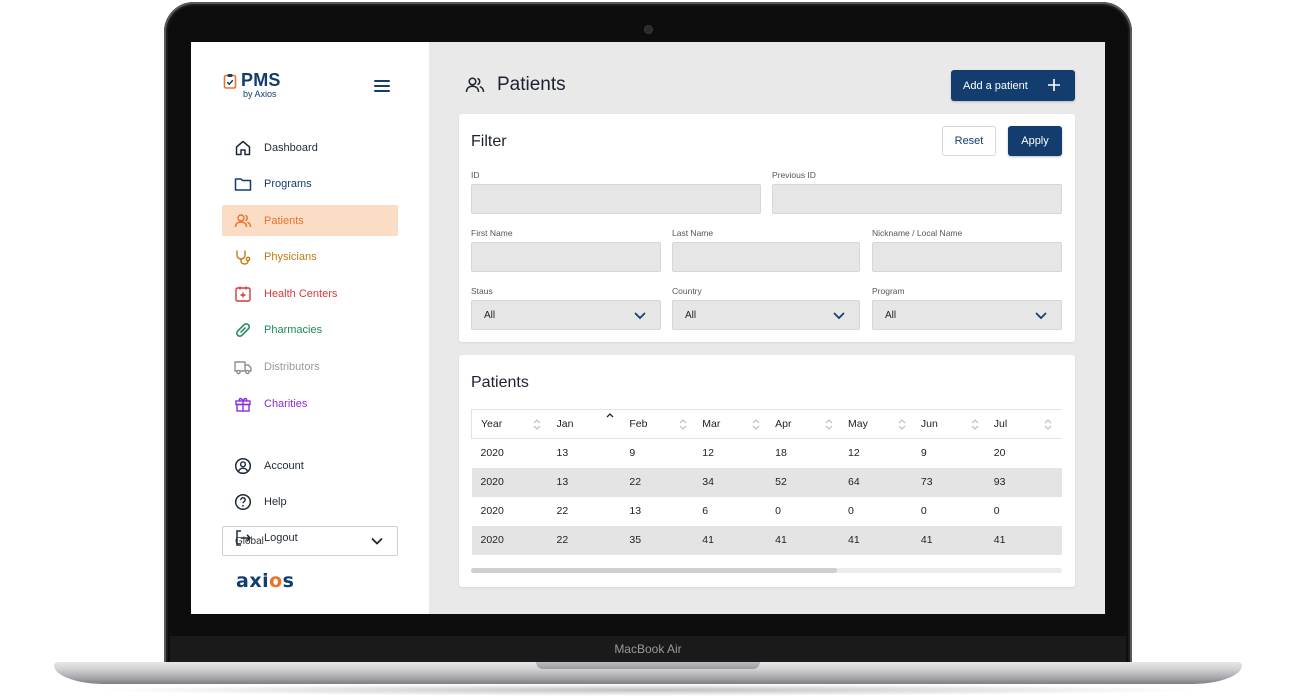 This screenshot has width=1296, height=698. What do you see at coordinates (705, 511) in the screenshot?
I see `table-cell: 6` at bounding box center [705, 511].